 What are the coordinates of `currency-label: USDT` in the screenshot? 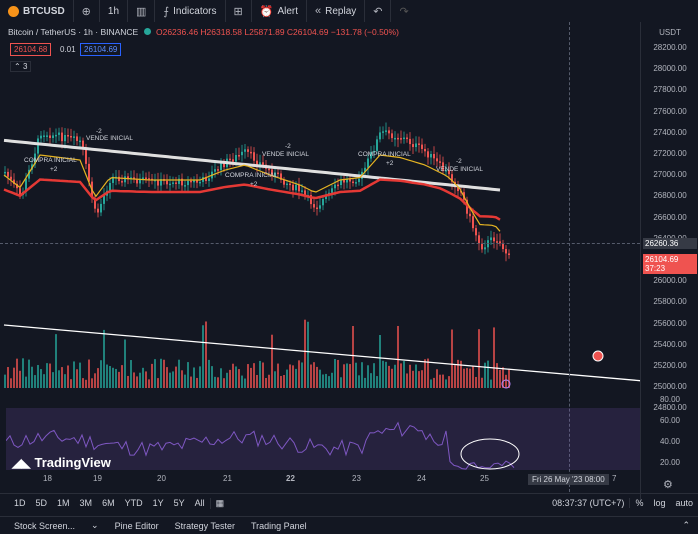 It's located at (670, 32).